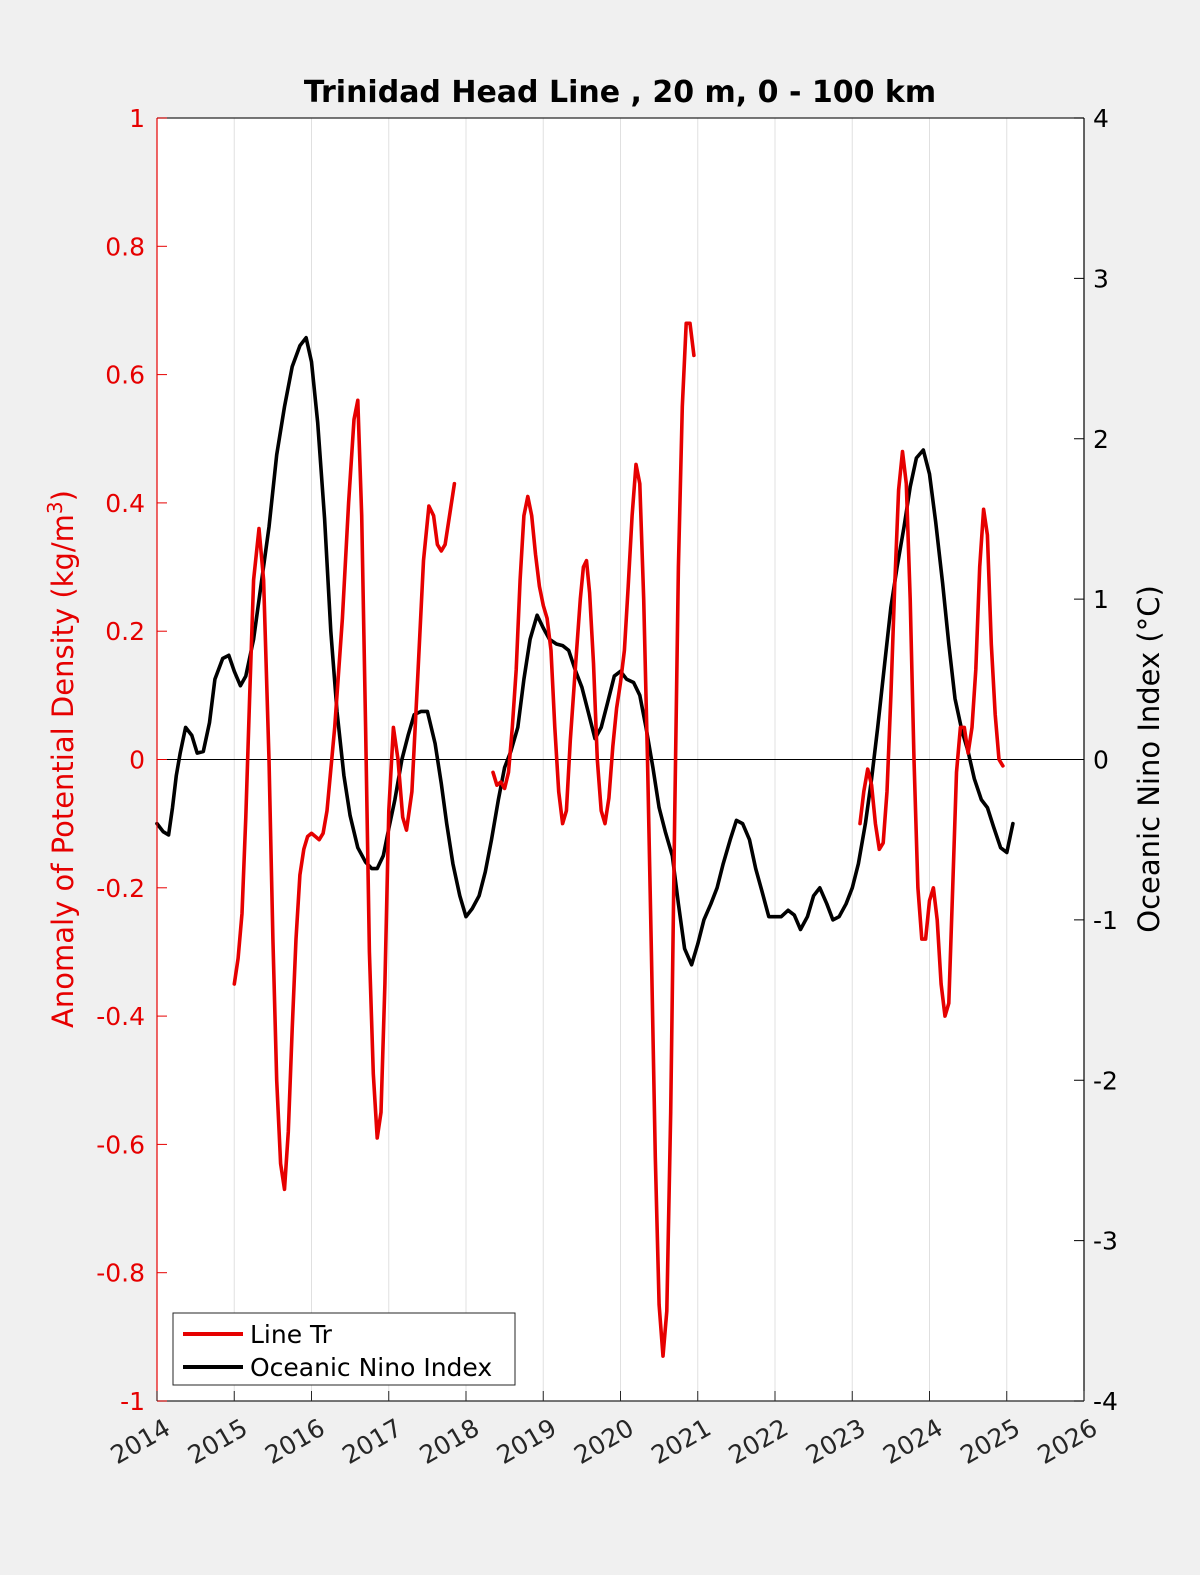  What do you see at coordinates (125, 375) in the screenshot?
I see `left-tick-label: 0.6` at bounding box center [125, 375].